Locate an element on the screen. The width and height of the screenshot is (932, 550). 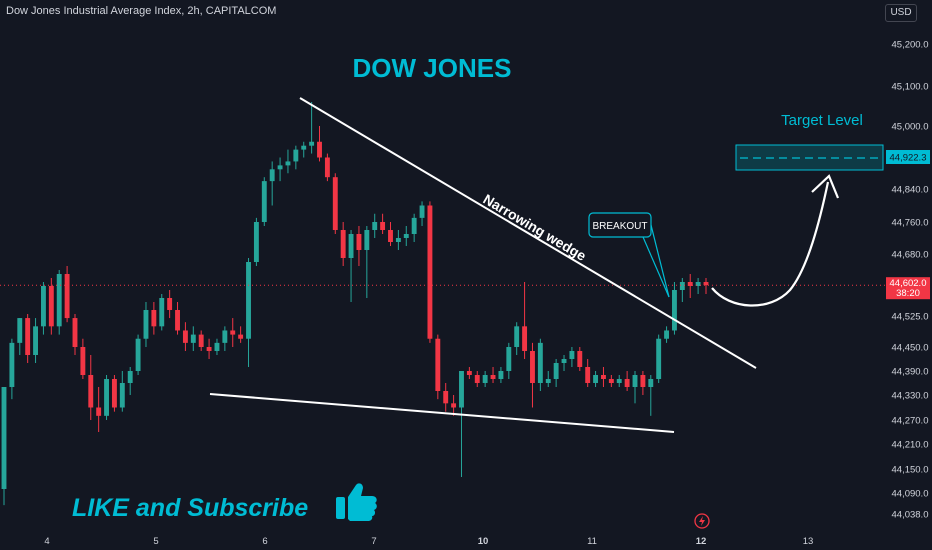
breakout-pointer-b is located at coordinates (656, 267).